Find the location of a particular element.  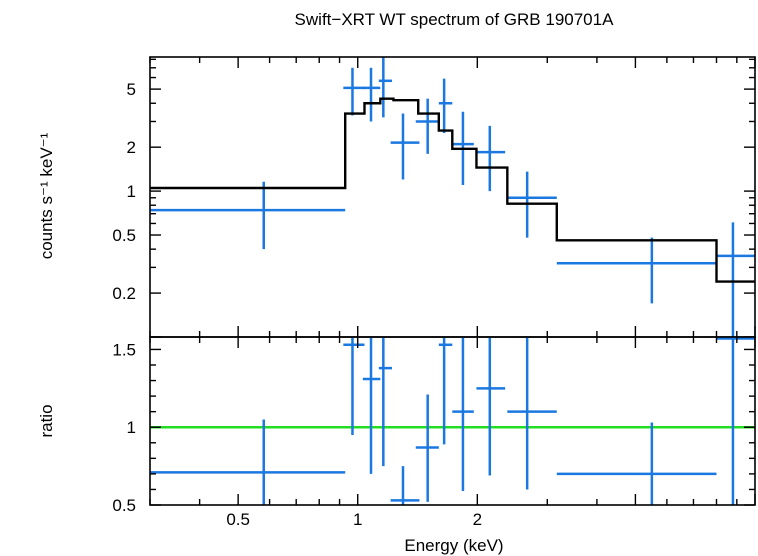

ratio-y-tick-label: 0.5 is located at coordinates (124, 505).